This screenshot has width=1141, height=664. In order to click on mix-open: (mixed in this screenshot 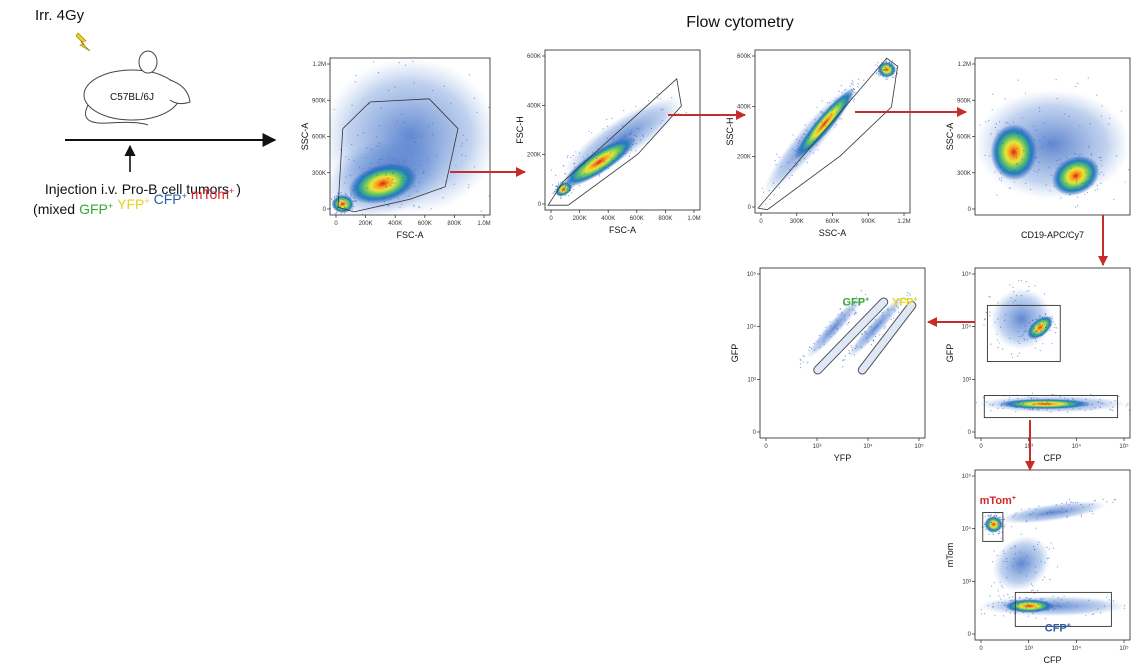, I will do `click(54, 209)`.